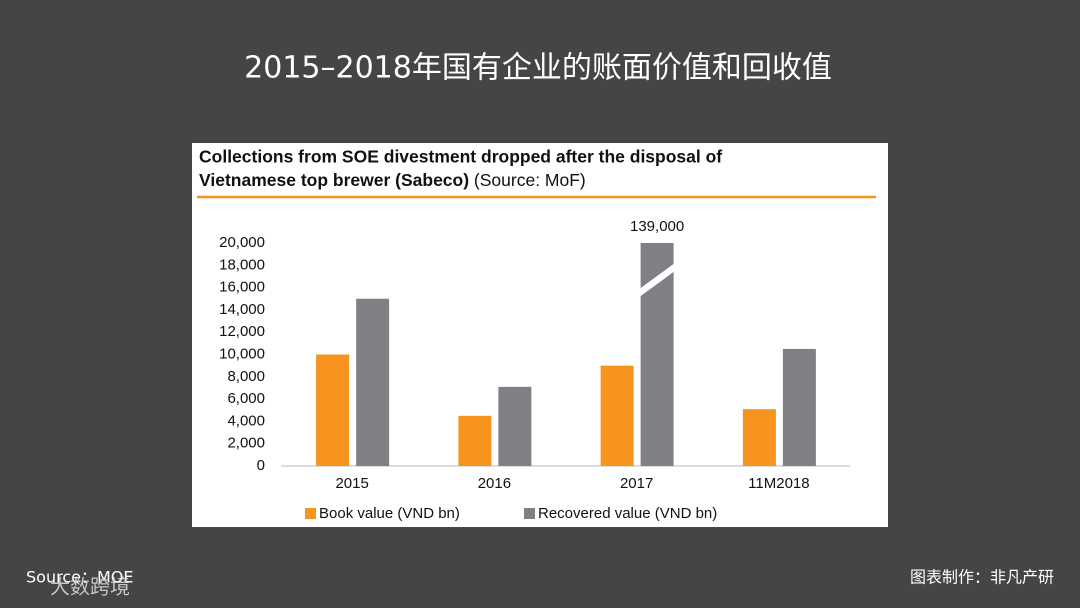 This screenshot has width=1080, height=608. Describe the element at coordinates (778, 483) in the screenshot. I see `x-tick-label: 11M2018` at that location.